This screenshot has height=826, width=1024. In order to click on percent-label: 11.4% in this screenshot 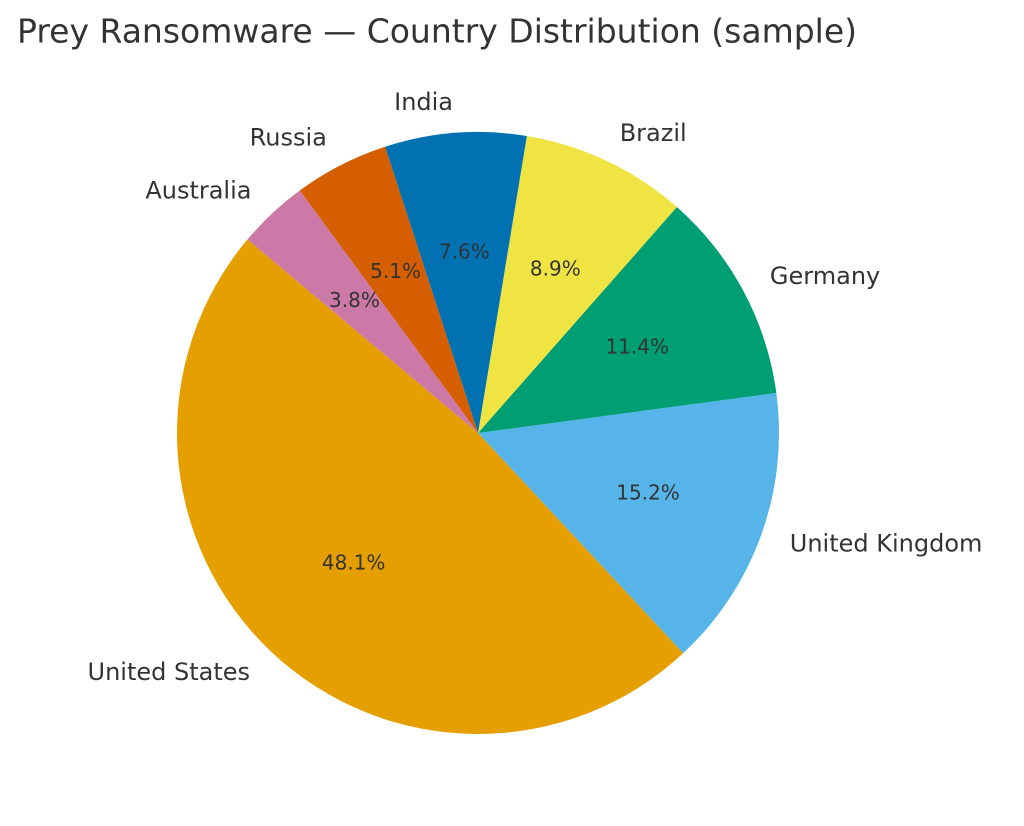, I will do `click(637, 346)`.